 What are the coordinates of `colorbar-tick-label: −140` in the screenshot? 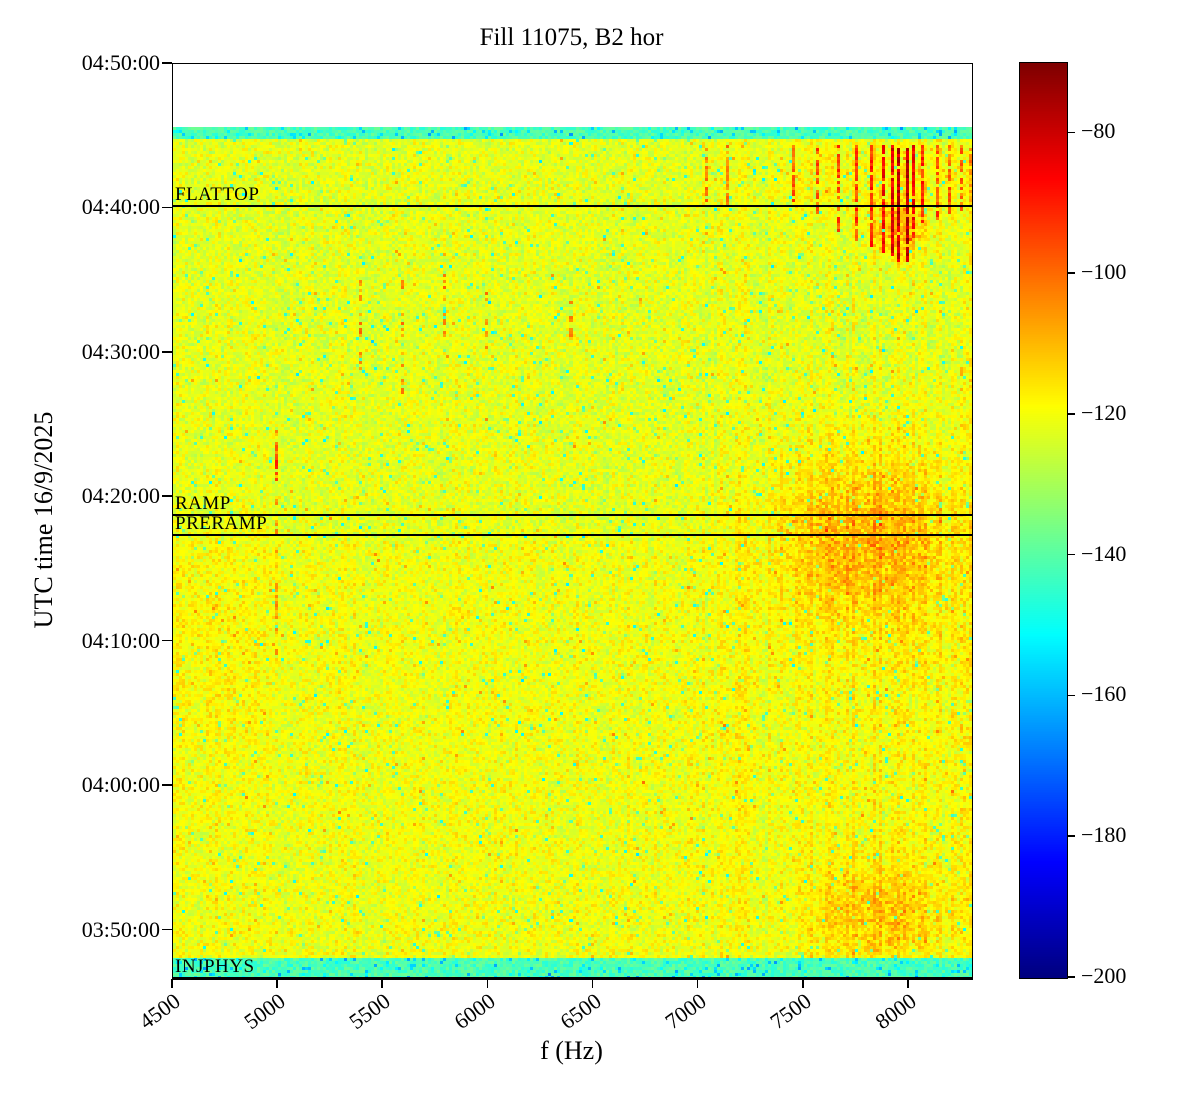 It's located at (1104, 553).